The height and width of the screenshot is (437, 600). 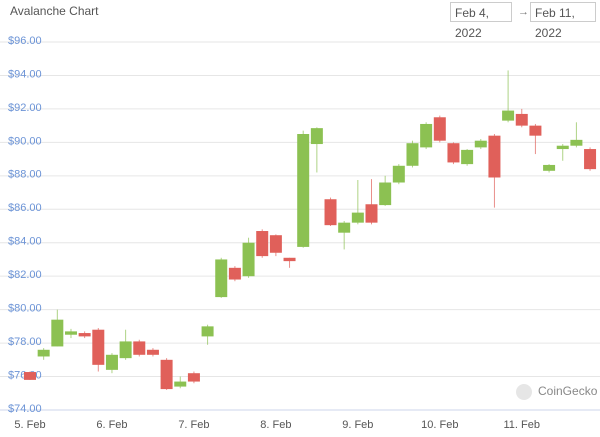 What do you see at coordinates (563, 21) in the screenshot?
I see `end-date: Feb 11, 2022` at bounding box center [563, 21].